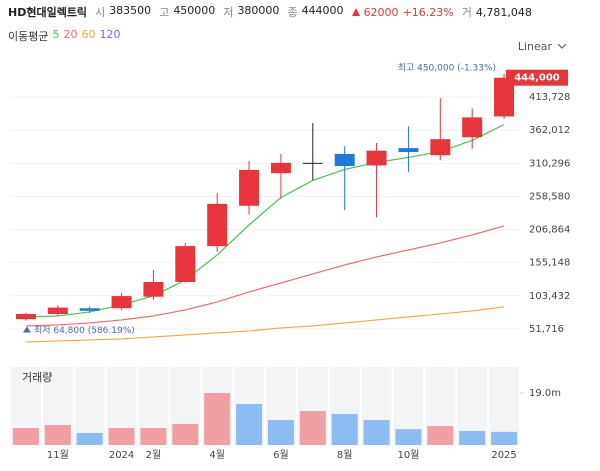 Image resolution: width=600 pixels, height=471 pixels. Describe the element at coordinates (534, 46) in the screenshot. I see `scale-label: Linear` at that location.